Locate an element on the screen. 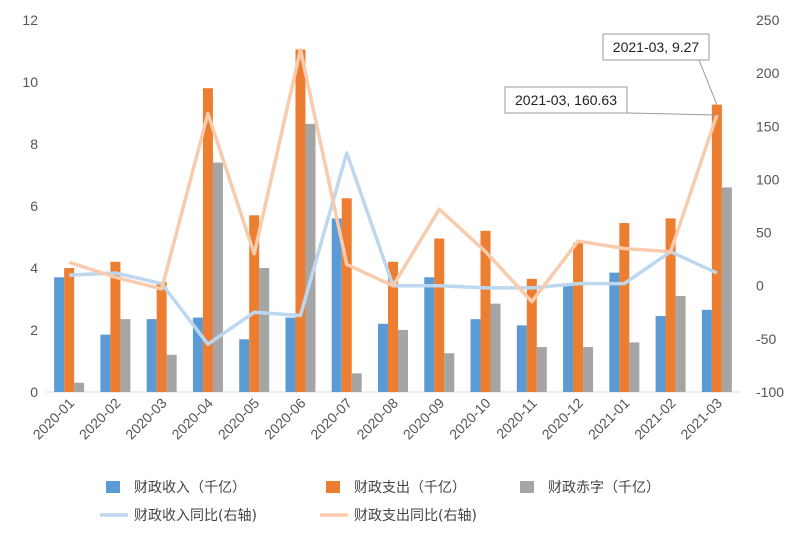 The image size is (800, 547). x-tick-label: 2020-03 is located at coordinates (146, 419).